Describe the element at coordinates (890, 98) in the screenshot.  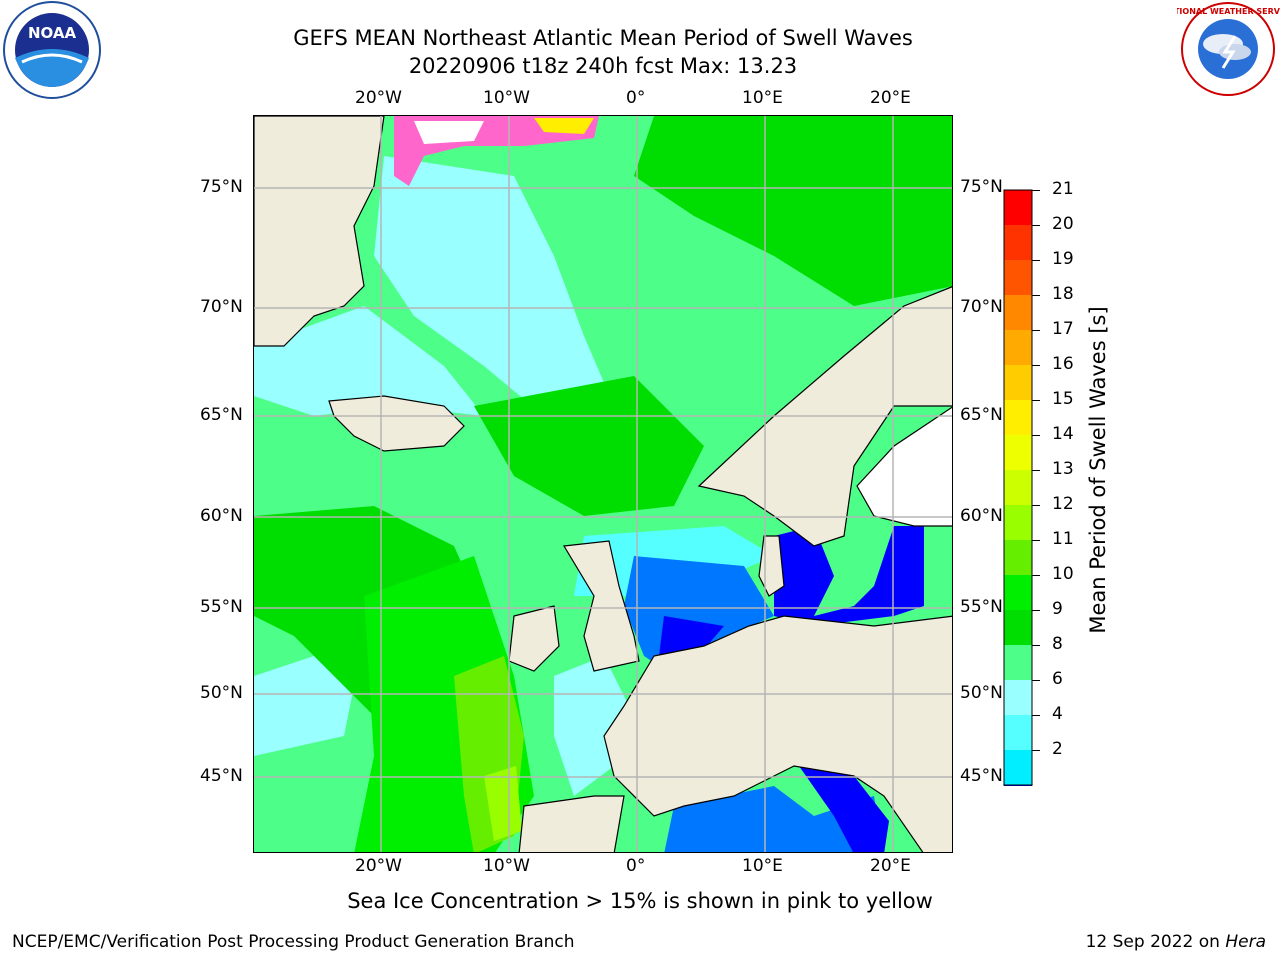
I see `lon-tick-top: 20°E` at that location.